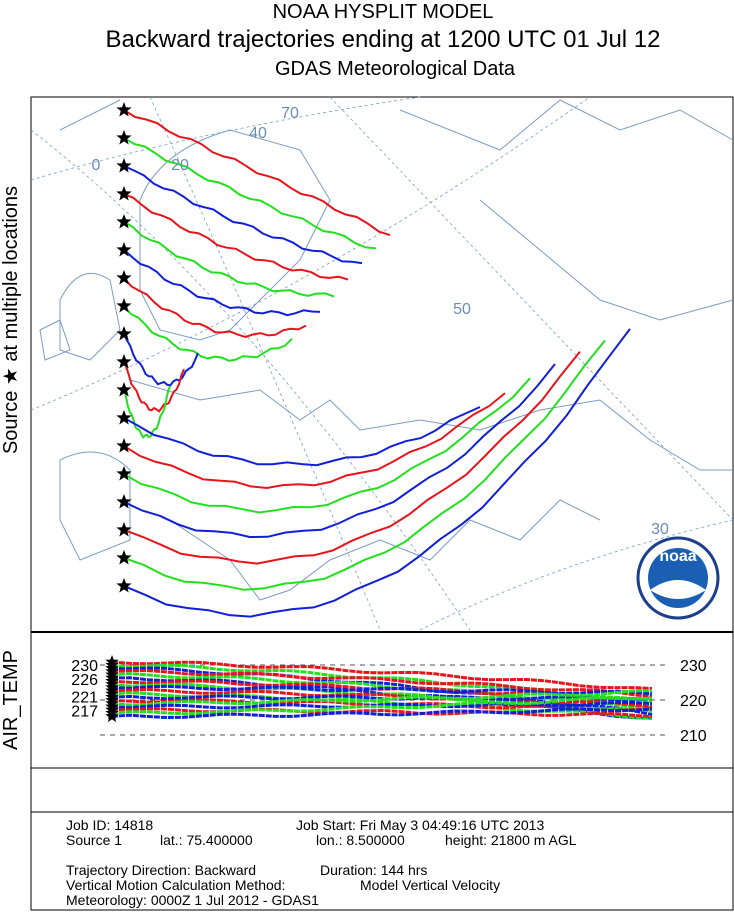 The image size is (734, 913). What do you see at coordinates (693, 666) in the screenshot?
I see `y-tick-label: 230` at bounding box center [693, 666].